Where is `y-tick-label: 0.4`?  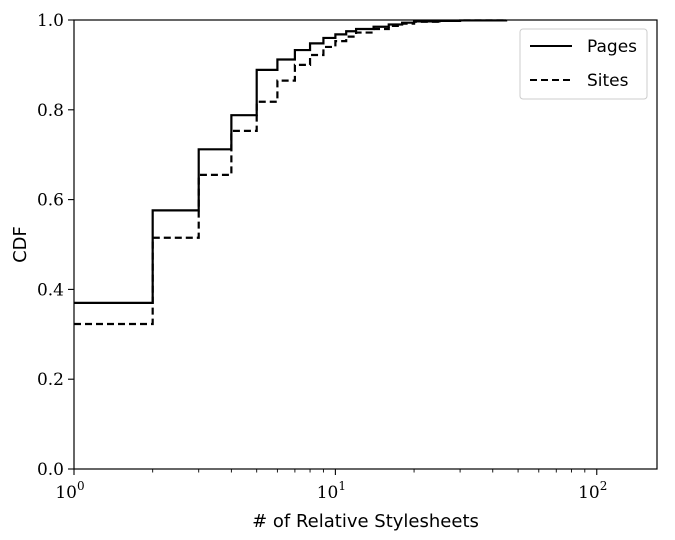 y-tick-label: 0.4 is located at coordinates (50, 290).